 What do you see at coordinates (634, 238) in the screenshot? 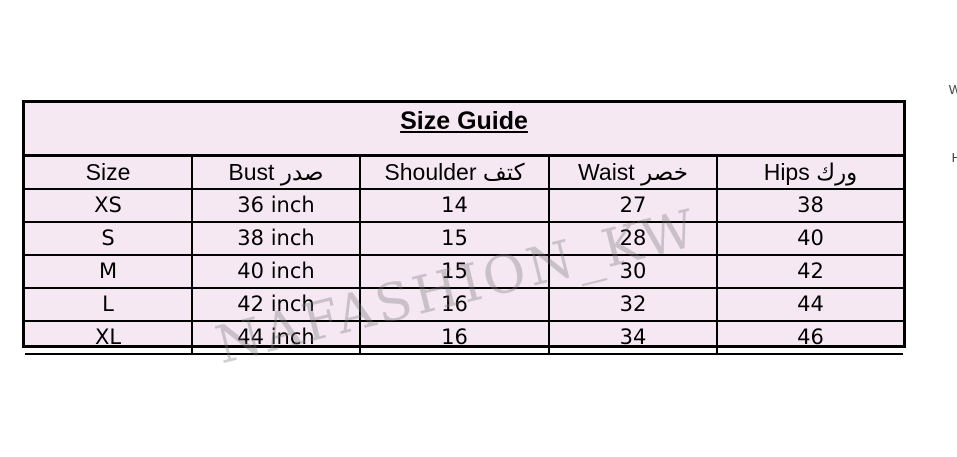
I see `table-cell: 28` at bounding box center [634, 238].